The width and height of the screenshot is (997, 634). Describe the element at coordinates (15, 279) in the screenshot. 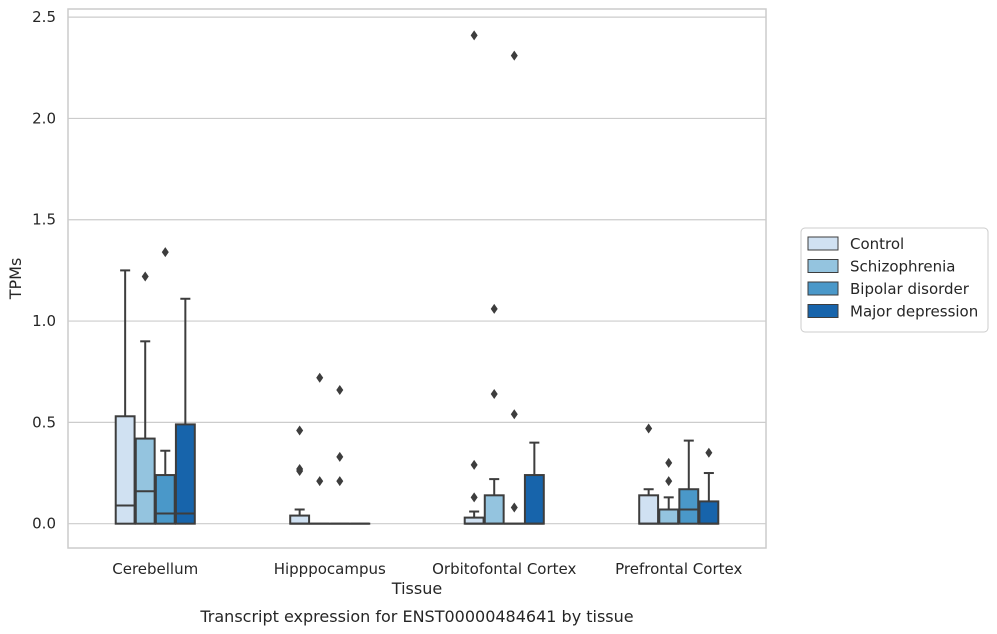

I see `y-axis-label: TPMs` at that location.